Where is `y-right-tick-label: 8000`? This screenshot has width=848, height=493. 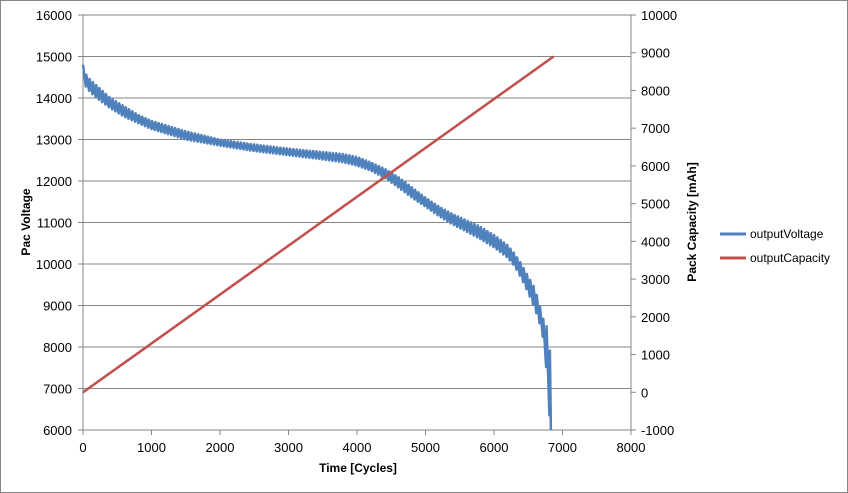
y-right-tick-label: 8000 is located at coordinates (655, 90).